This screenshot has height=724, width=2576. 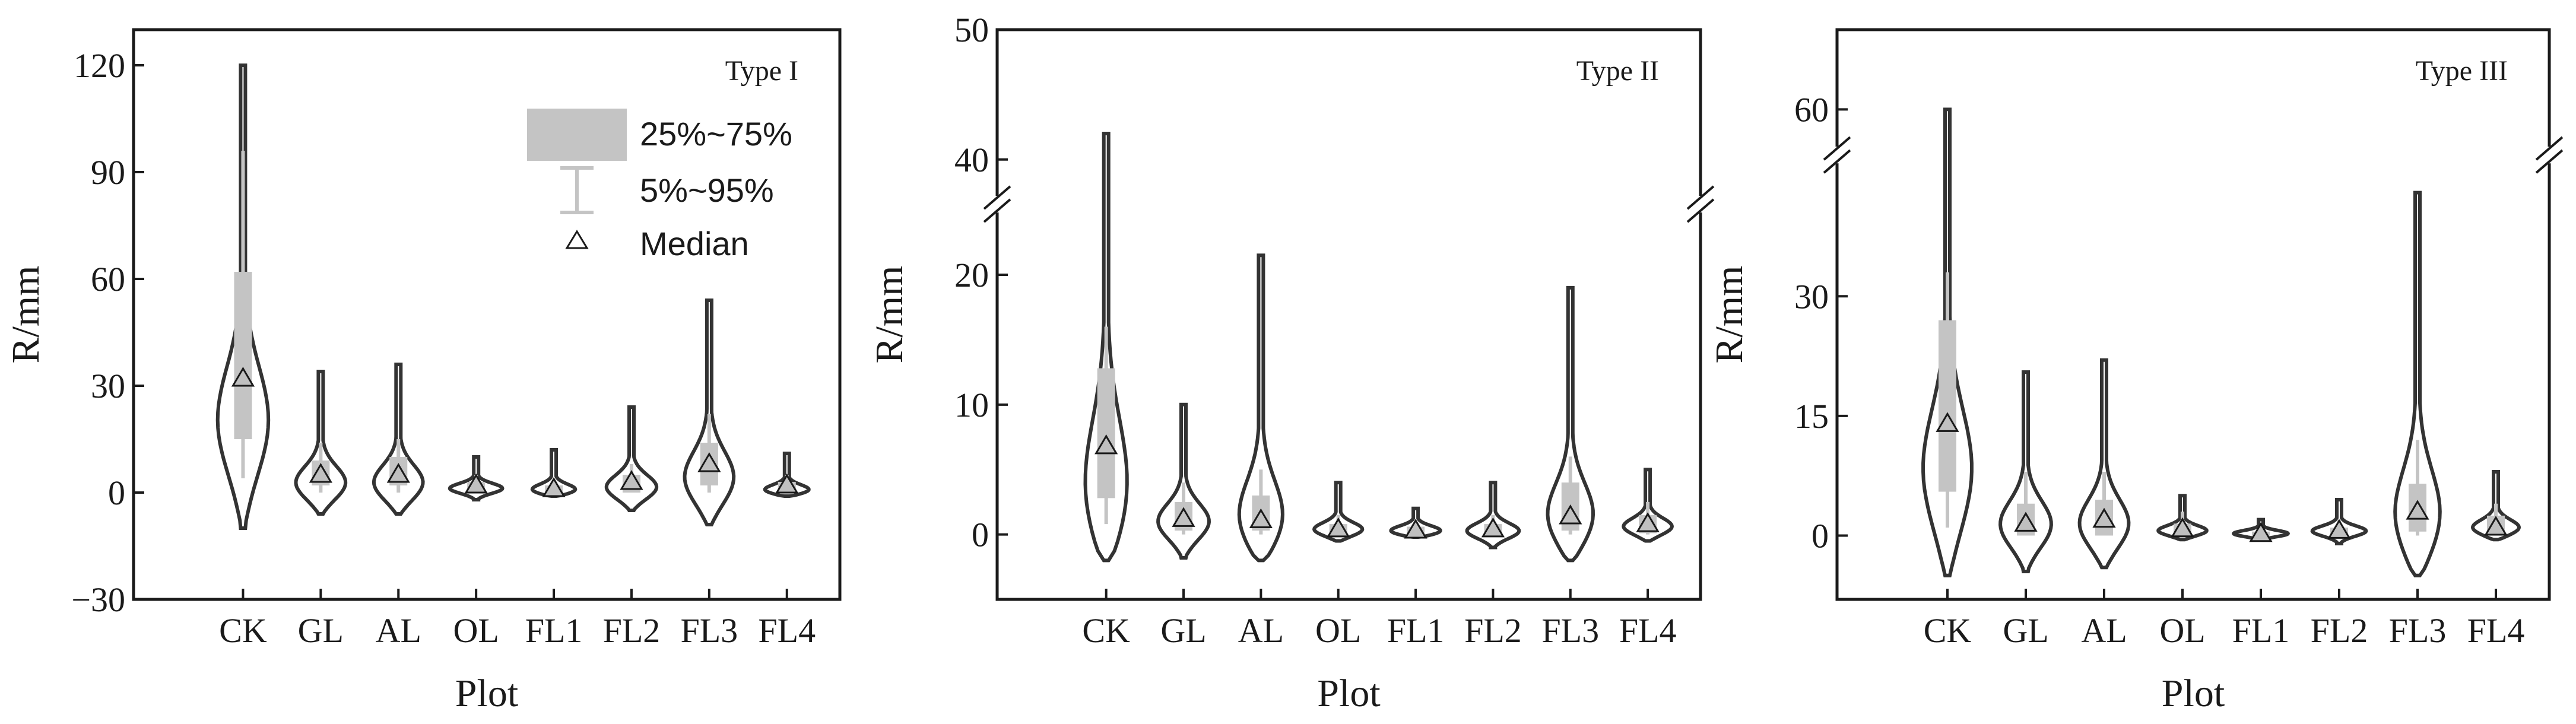 I want to click on legend-iqr-swatch, so click(x=577, y=135).